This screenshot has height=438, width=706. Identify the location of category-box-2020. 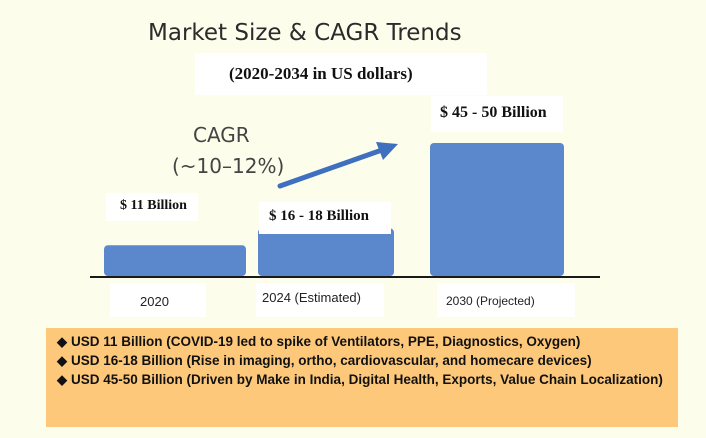
(158, 300).